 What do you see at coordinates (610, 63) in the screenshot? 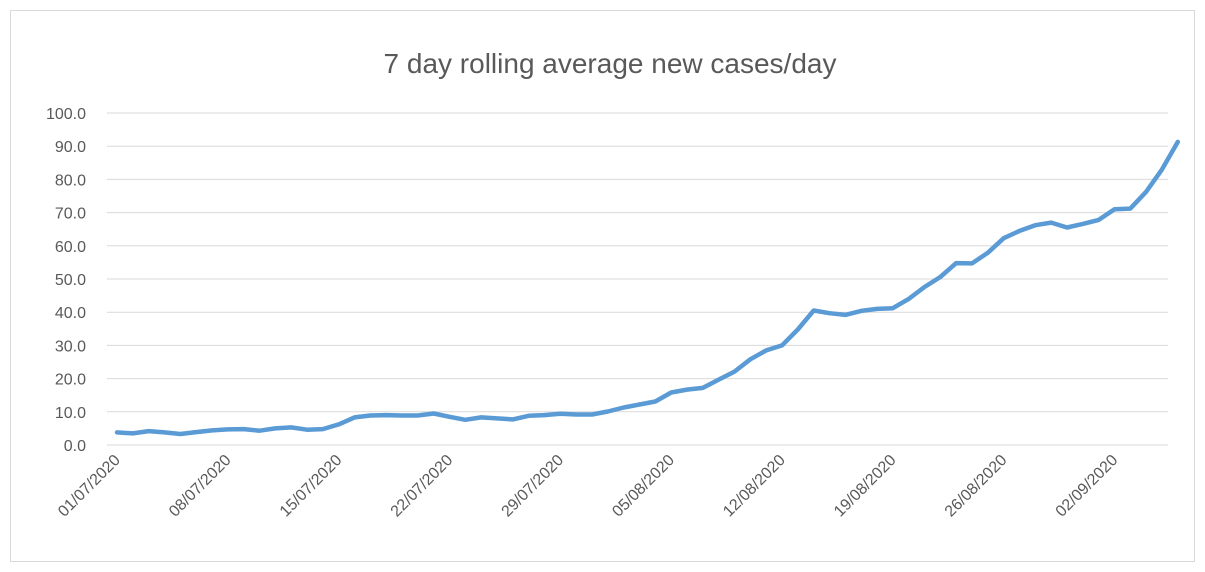
I see `chart-title: 7 day rolling average new cases/day` at bounding box center [610, 63].